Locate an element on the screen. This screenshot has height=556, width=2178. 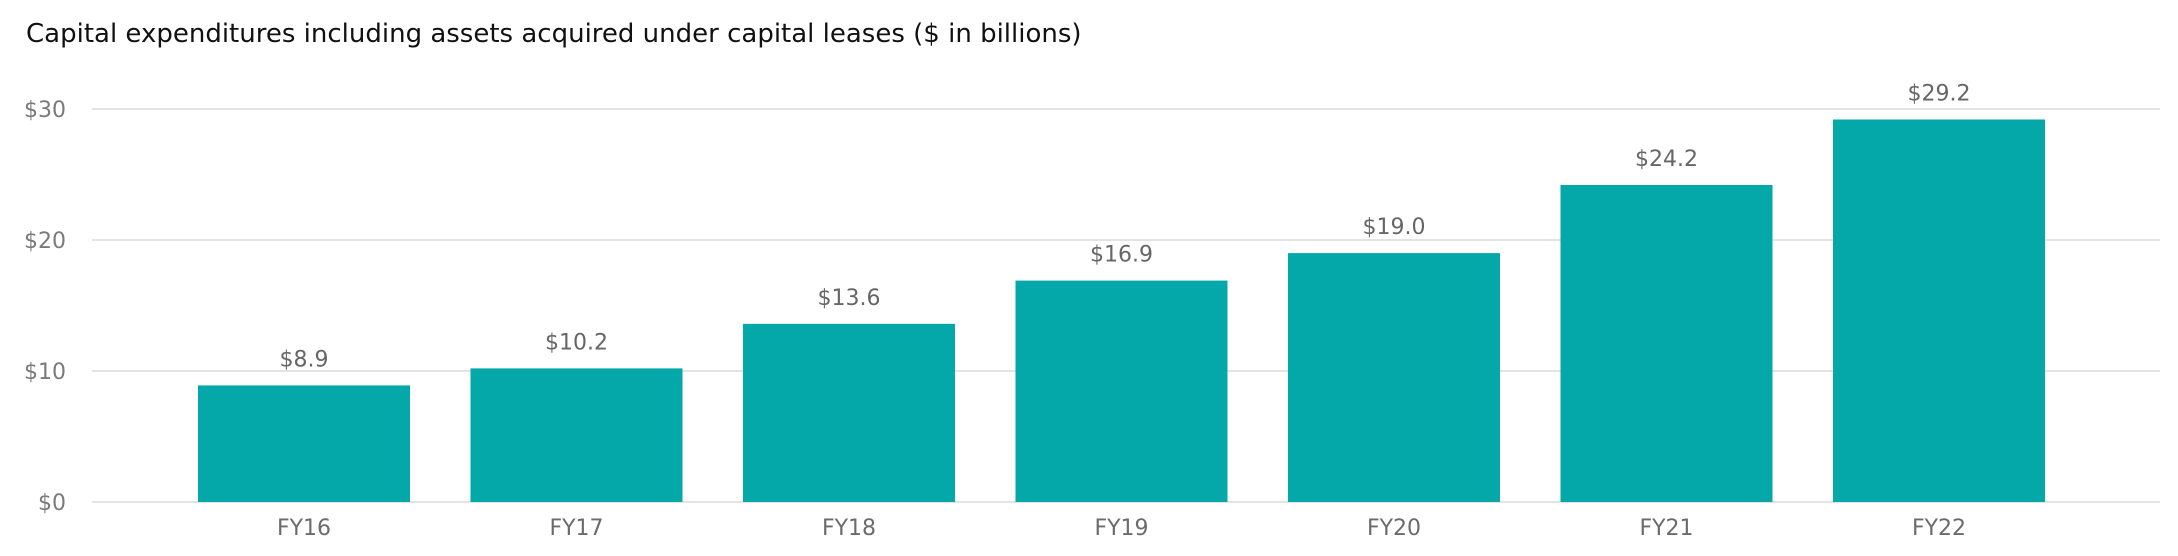
bar-fy20 is located at coordinates (1394, 377).